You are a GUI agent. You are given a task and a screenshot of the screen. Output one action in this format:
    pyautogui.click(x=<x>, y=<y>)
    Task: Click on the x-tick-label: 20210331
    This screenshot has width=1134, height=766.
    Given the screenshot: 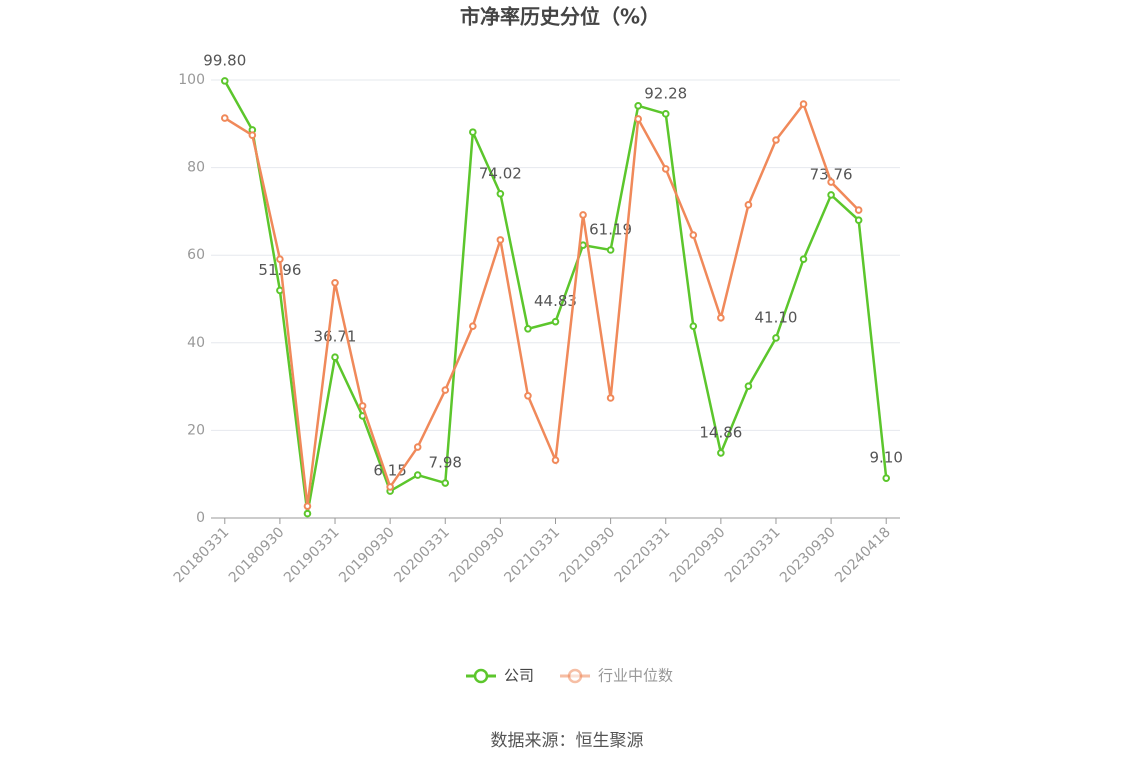 What is the action you would take?
    pyautogui.click(x=532, y=555)
    